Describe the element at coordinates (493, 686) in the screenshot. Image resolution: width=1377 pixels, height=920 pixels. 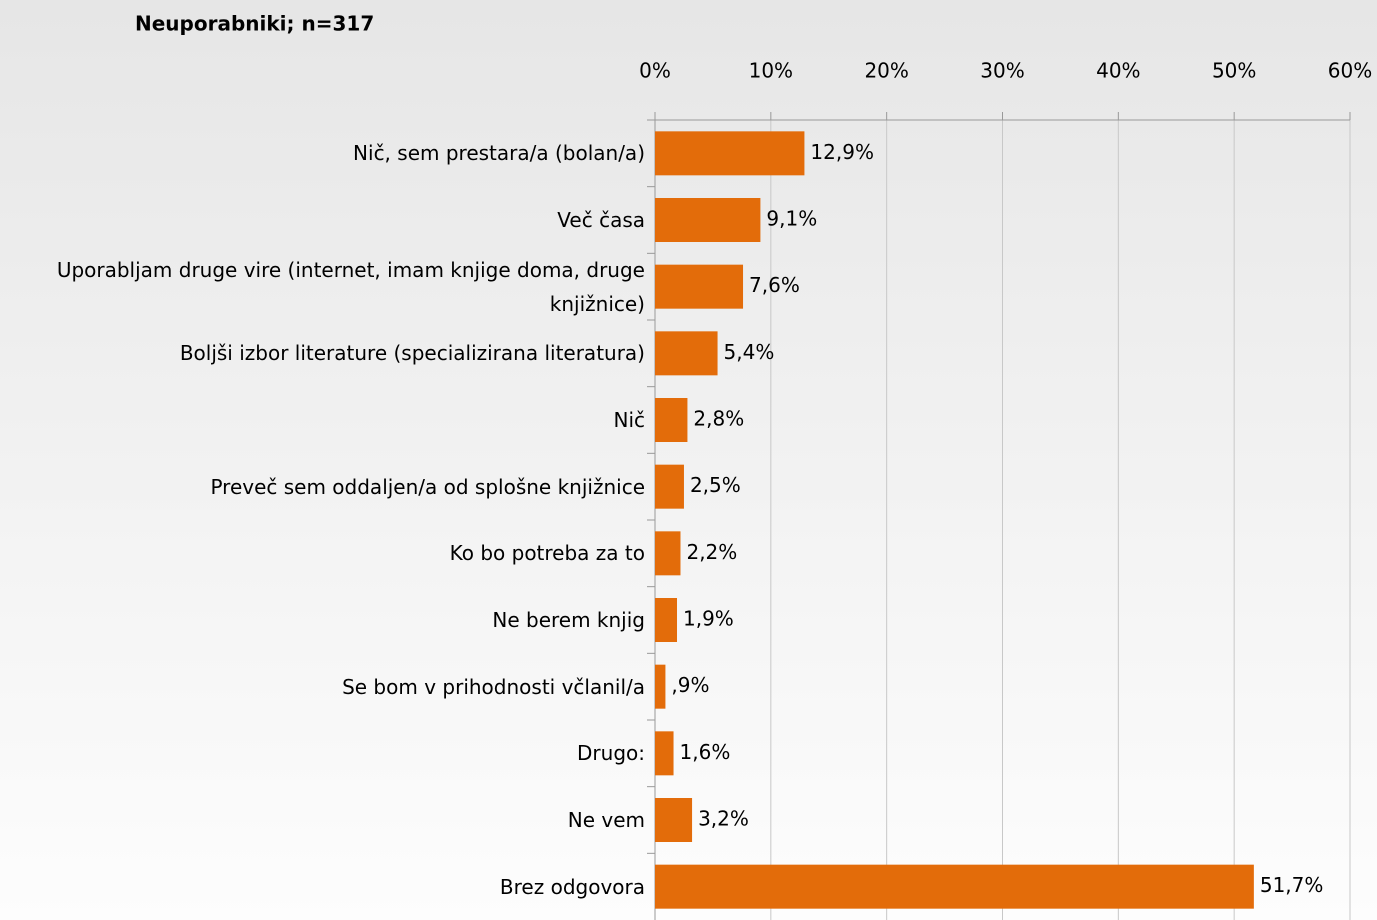
I see `category-label: Se bom v prihodnosti včlanil/a` at that location.